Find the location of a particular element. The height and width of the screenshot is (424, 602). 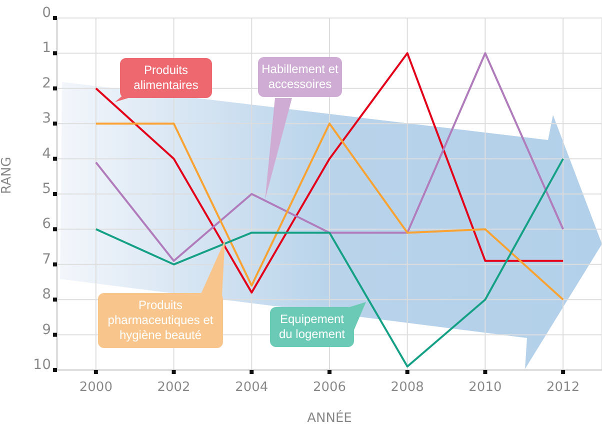

y-tick-label: 2 is located at coordinates (46, 83).